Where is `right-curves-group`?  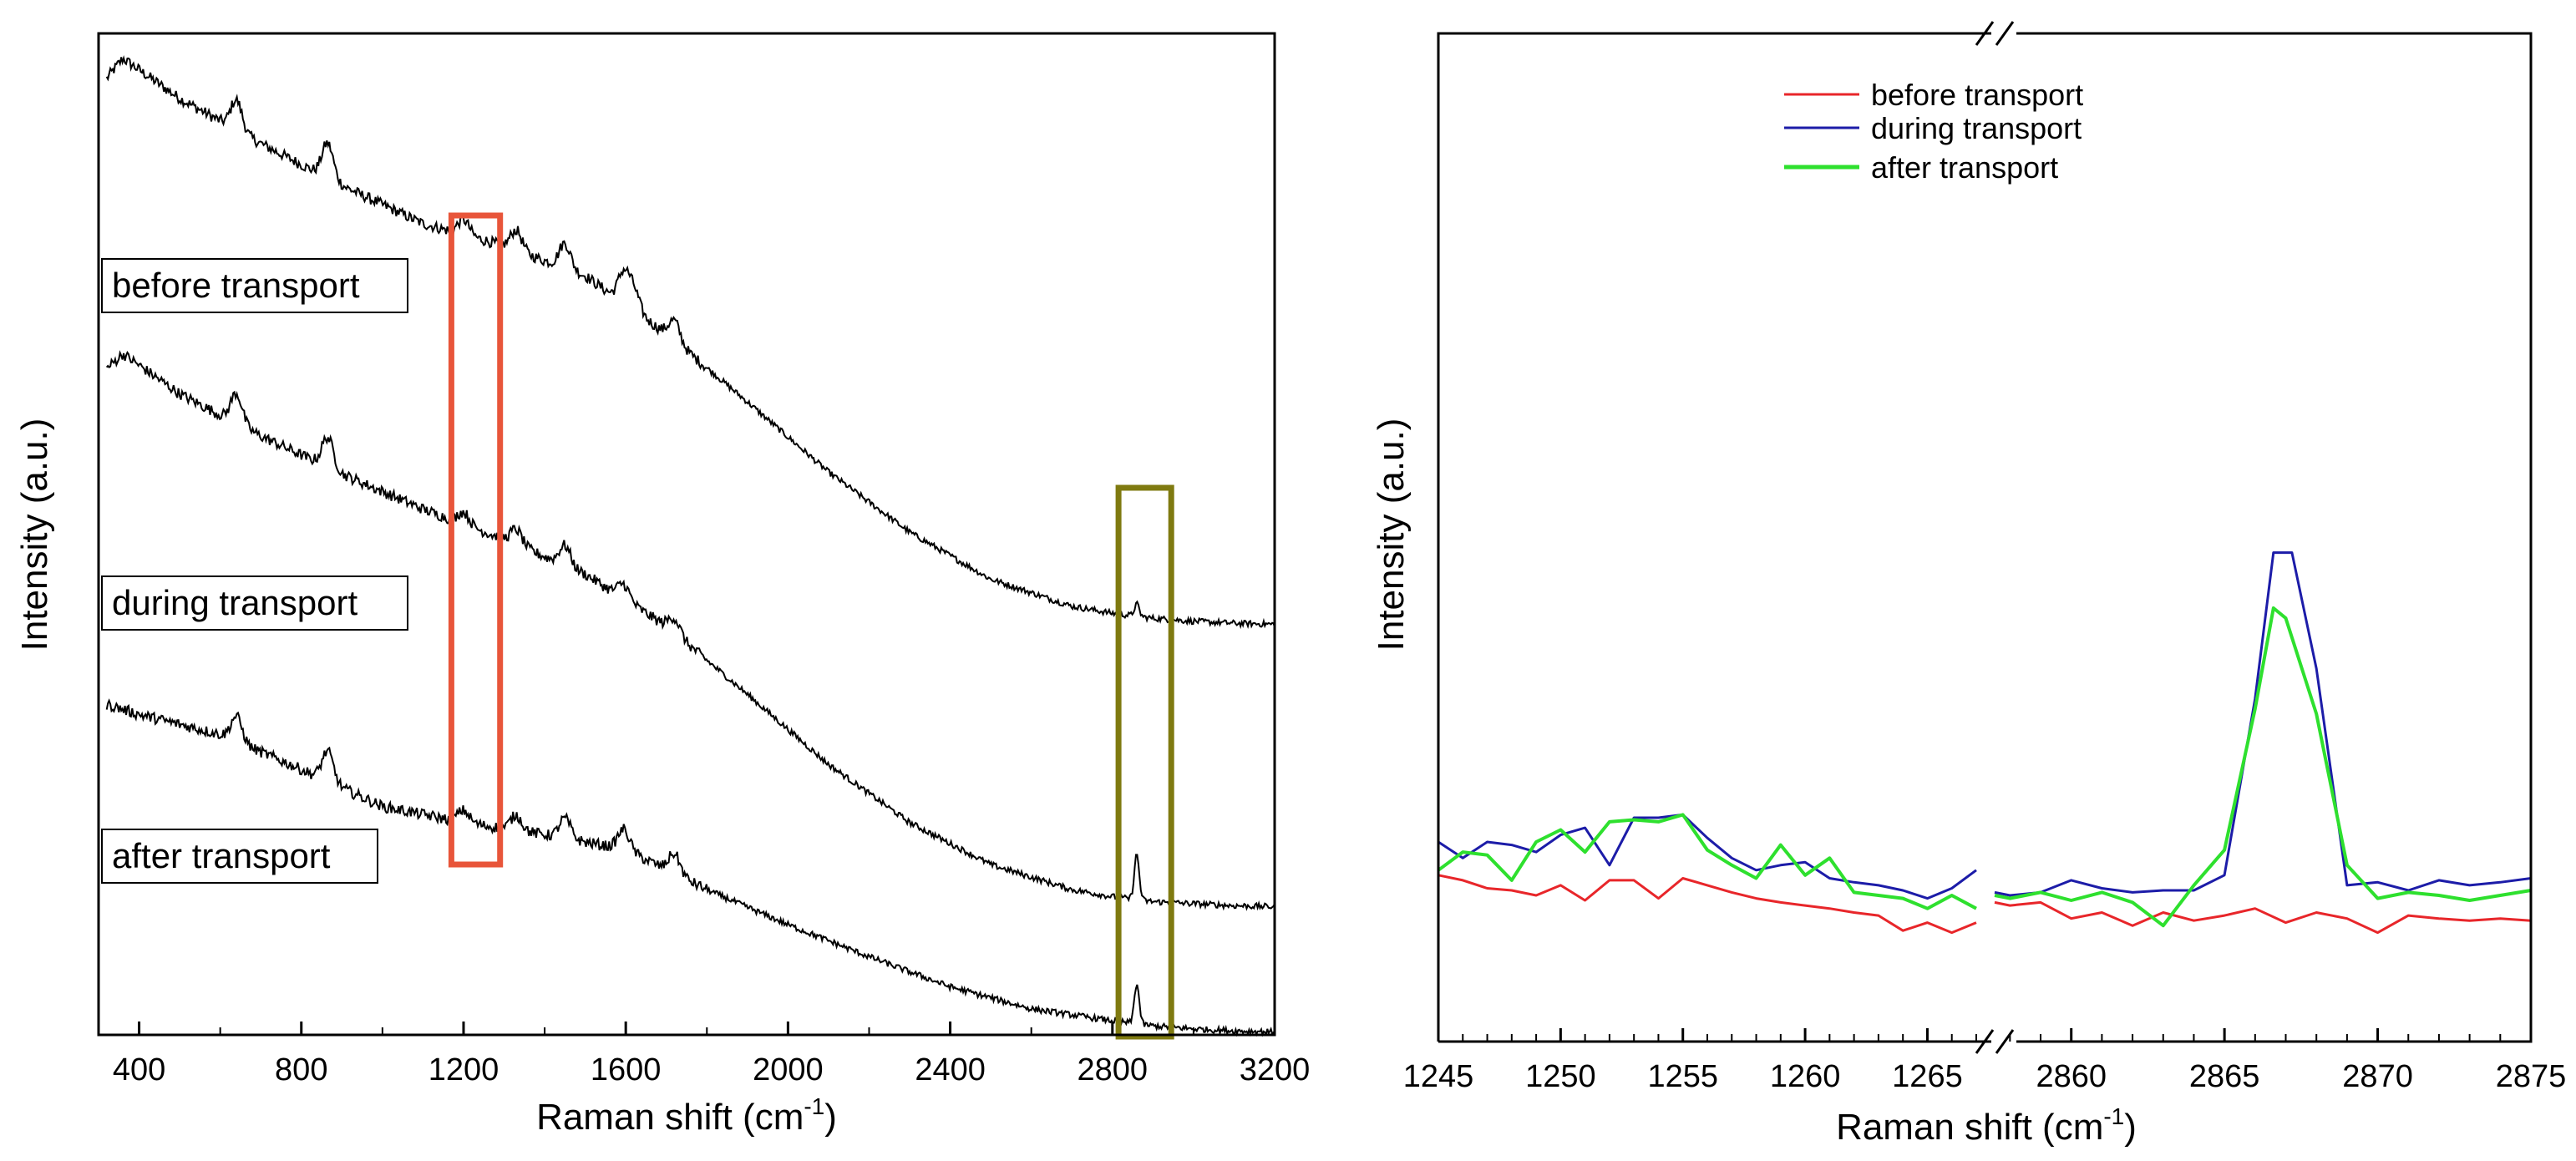 right-curves-group is located at coordinates (1984, 743).